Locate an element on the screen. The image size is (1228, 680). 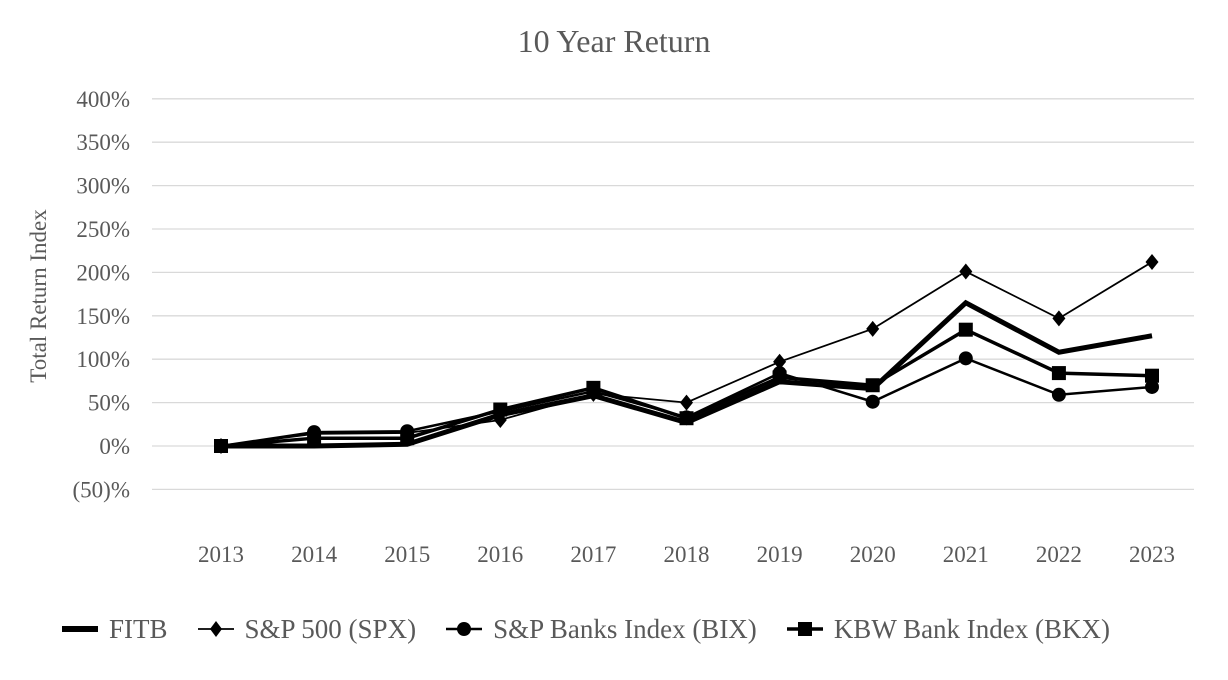
diamond-marker-swatch is located at coordinates (215, 629).